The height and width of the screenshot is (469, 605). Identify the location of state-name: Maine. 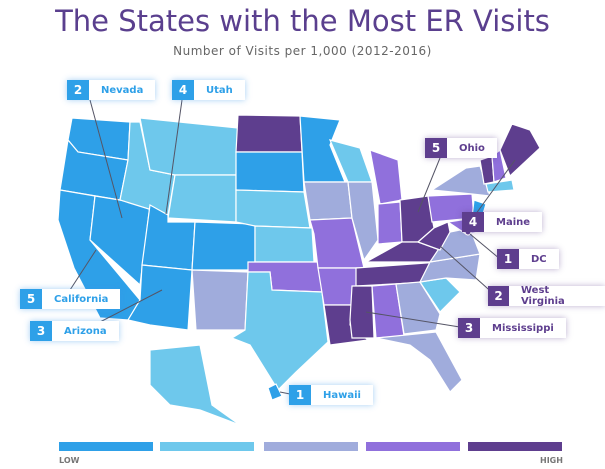
(513, 222).